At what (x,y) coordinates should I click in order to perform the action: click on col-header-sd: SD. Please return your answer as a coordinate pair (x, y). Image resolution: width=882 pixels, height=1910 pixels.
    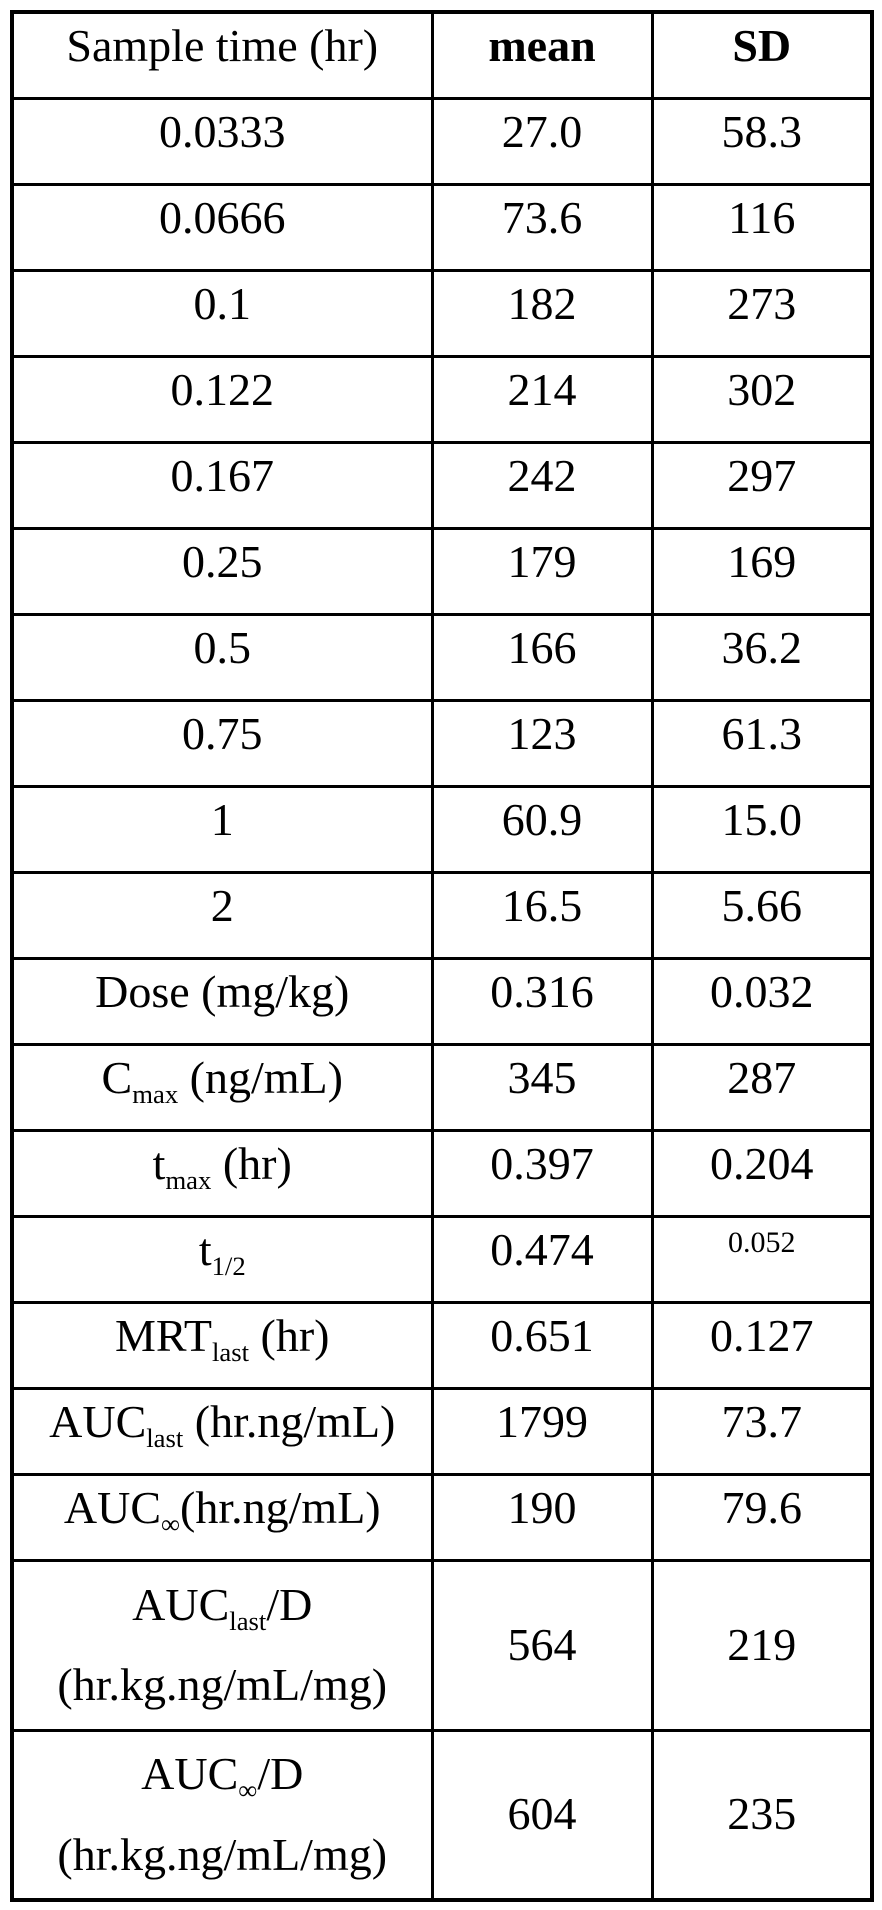
    Looking at the image, I should click on (762, 55).